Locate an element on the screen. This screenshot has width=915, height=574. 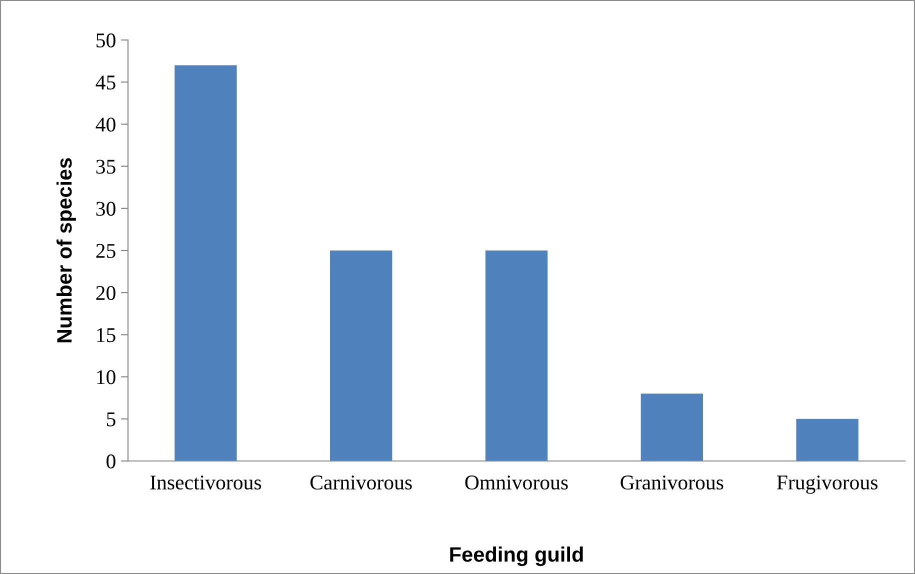
x-tick-label: Frugivorous is located at coordinates (827, 484).